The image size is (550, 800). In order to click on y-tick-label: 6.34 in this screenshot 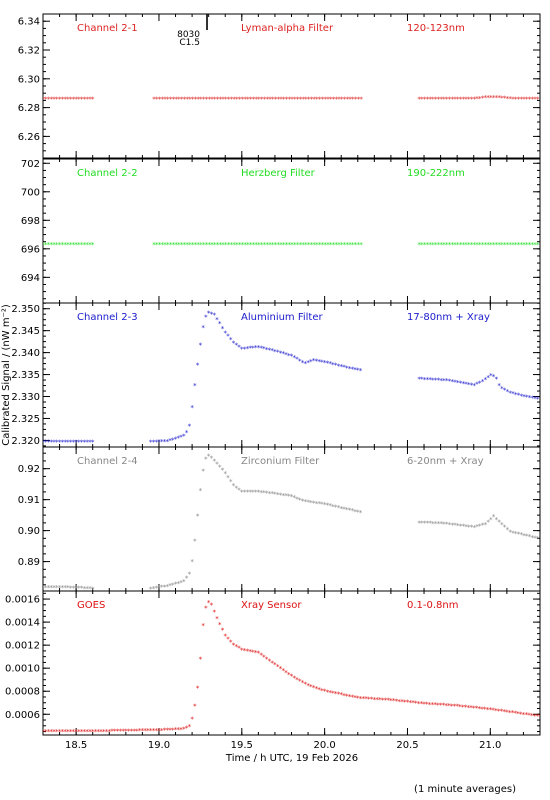, I will do `click(29, 22)`.